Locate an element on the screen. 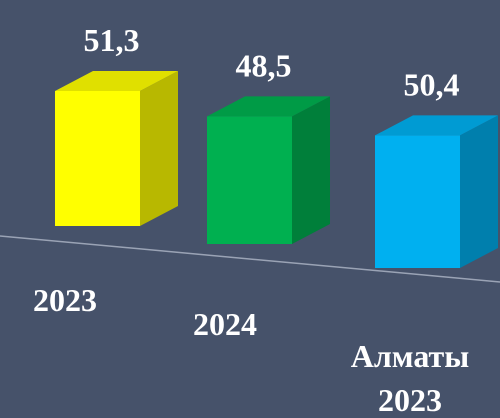 The image size is (500, 418). value-label: 48,5 is located at coordinates (264, 65).